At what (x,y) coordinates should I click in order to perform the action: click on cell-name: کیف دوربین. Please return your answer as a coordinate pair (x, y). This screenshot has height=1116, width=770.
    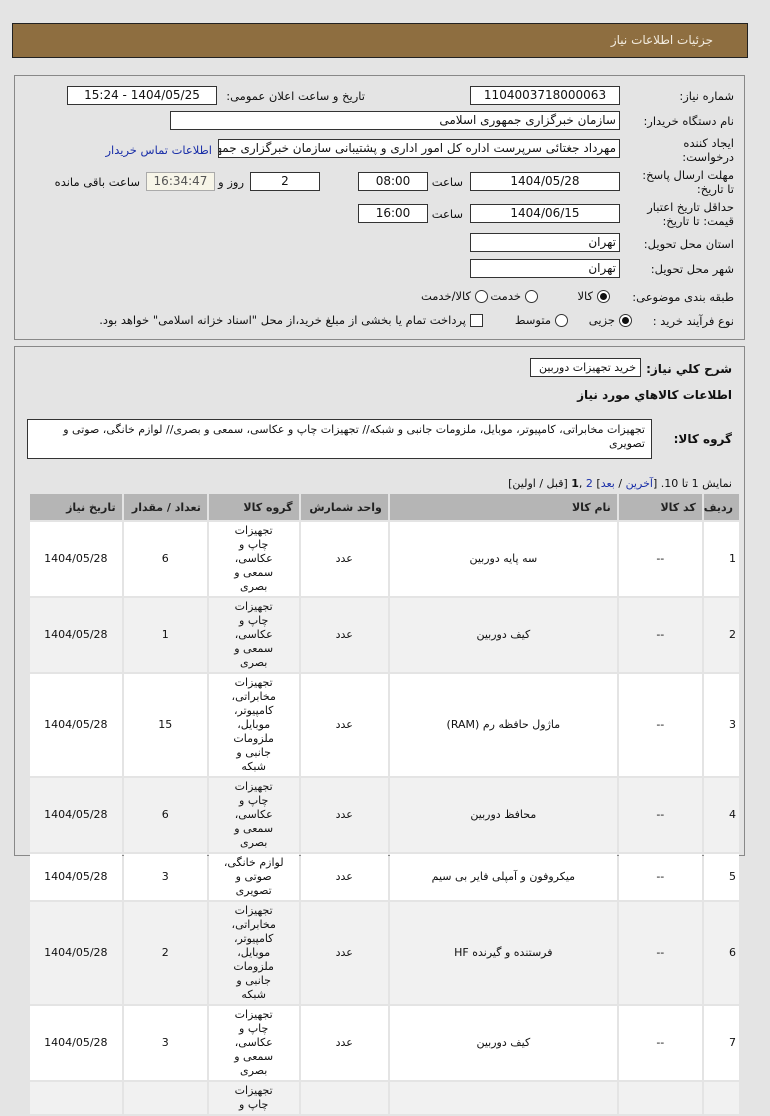
    Looking at the image, I should click on (503, 635).